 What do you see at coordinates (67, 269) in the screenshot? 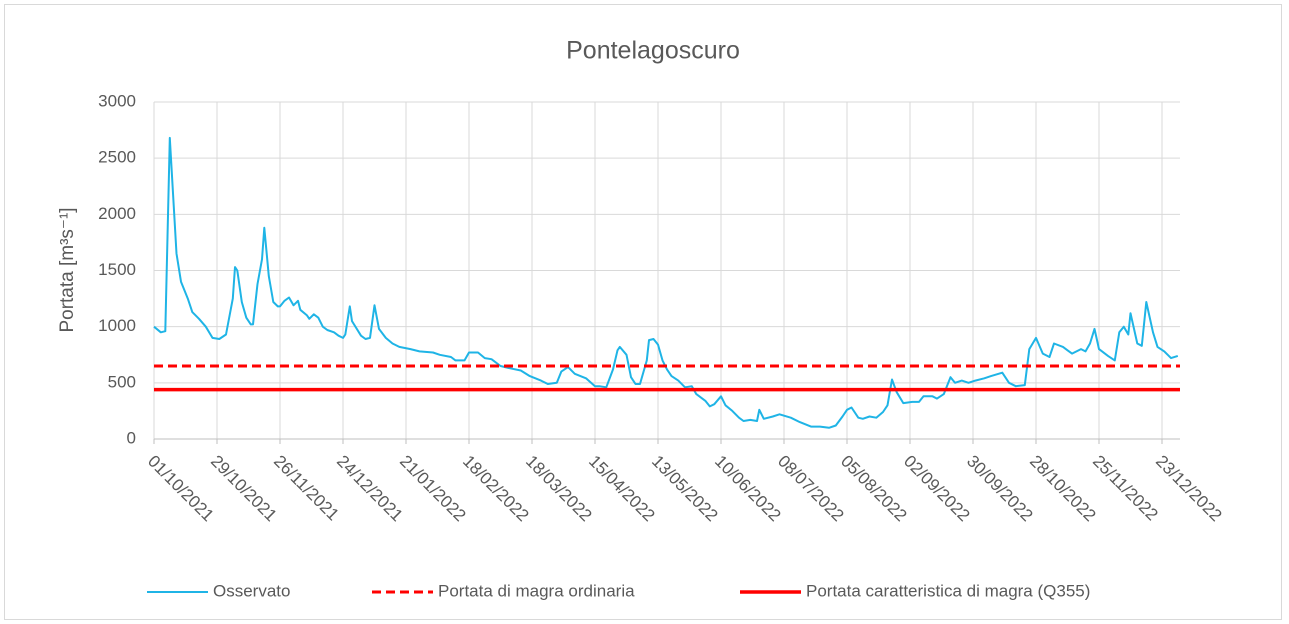
I see `y-axis-label: Portata [m³s⁻¹]` at bounding box center [67, 269].